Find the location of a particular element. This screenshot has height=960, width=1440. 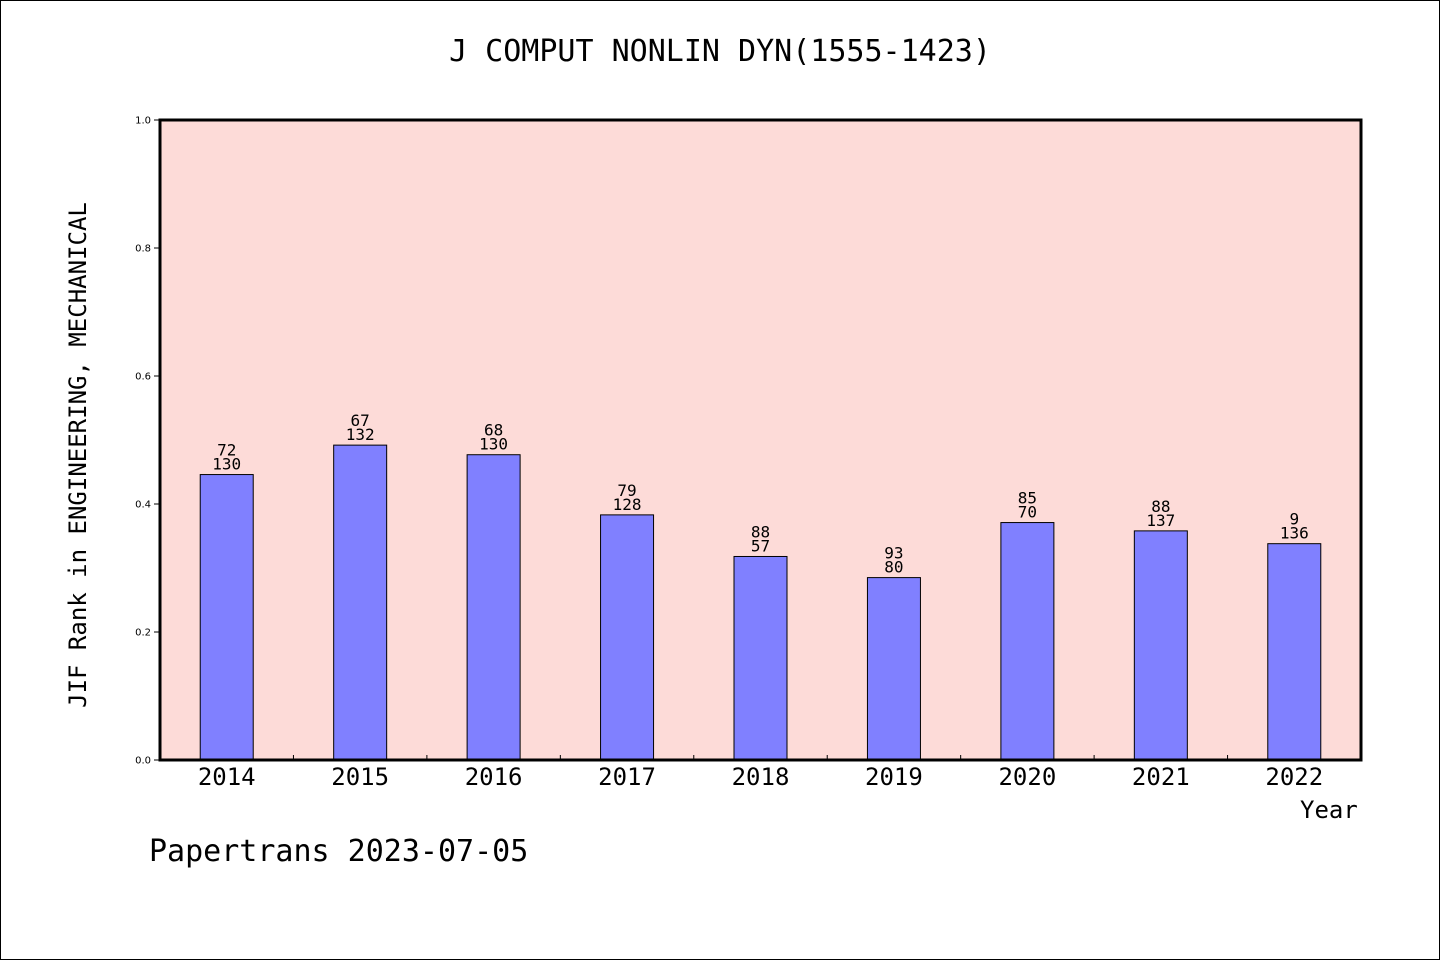

bar-label-top: 72 is located at coordinates (226, 450).